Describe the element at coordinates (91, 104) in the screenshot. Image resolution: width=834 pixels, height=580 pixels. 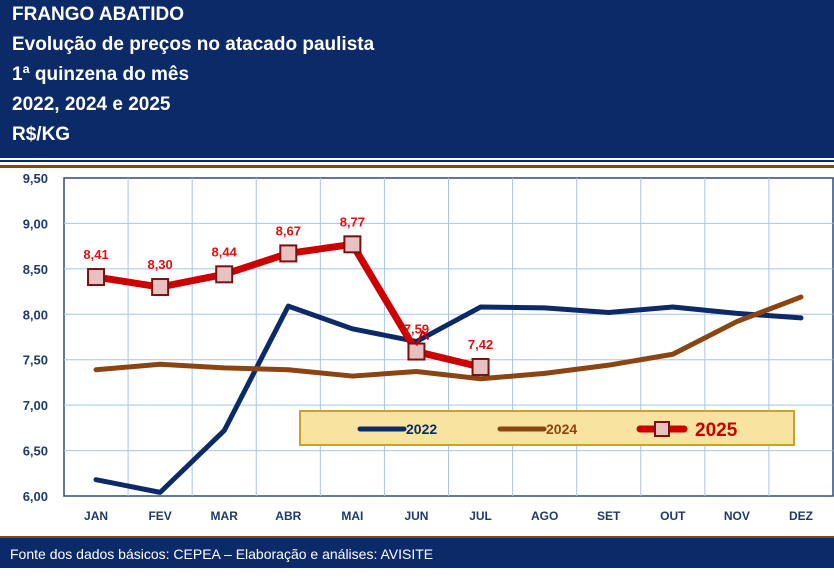
I see `title-years: 2022, 2024 e 2025` at that location.